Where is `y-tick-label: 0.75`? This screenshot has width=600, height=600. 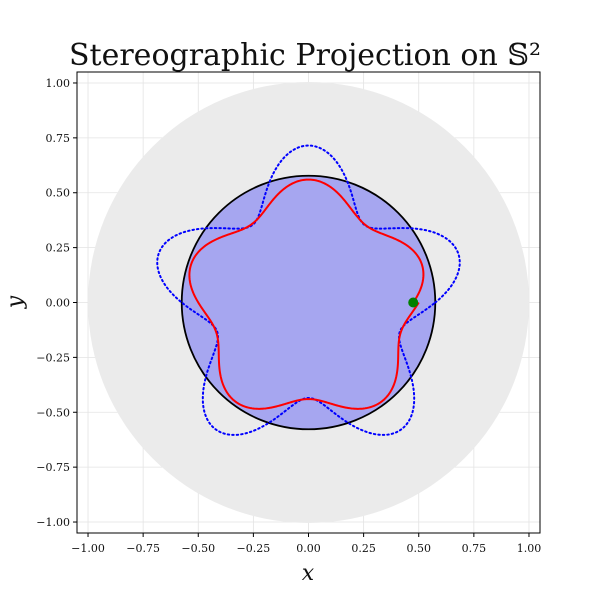
y-tick-label: 0.75 is located at coordinates (58, 138).